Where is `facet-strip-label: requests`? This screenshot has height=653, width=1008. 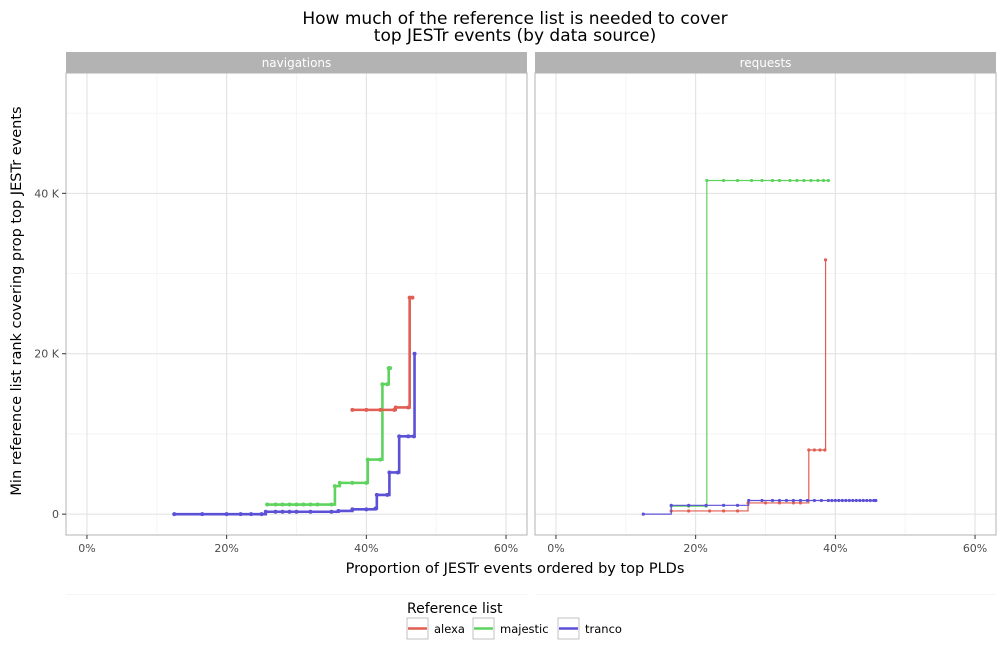
facet-strip-label: requests is located at coordinates (766, 63).